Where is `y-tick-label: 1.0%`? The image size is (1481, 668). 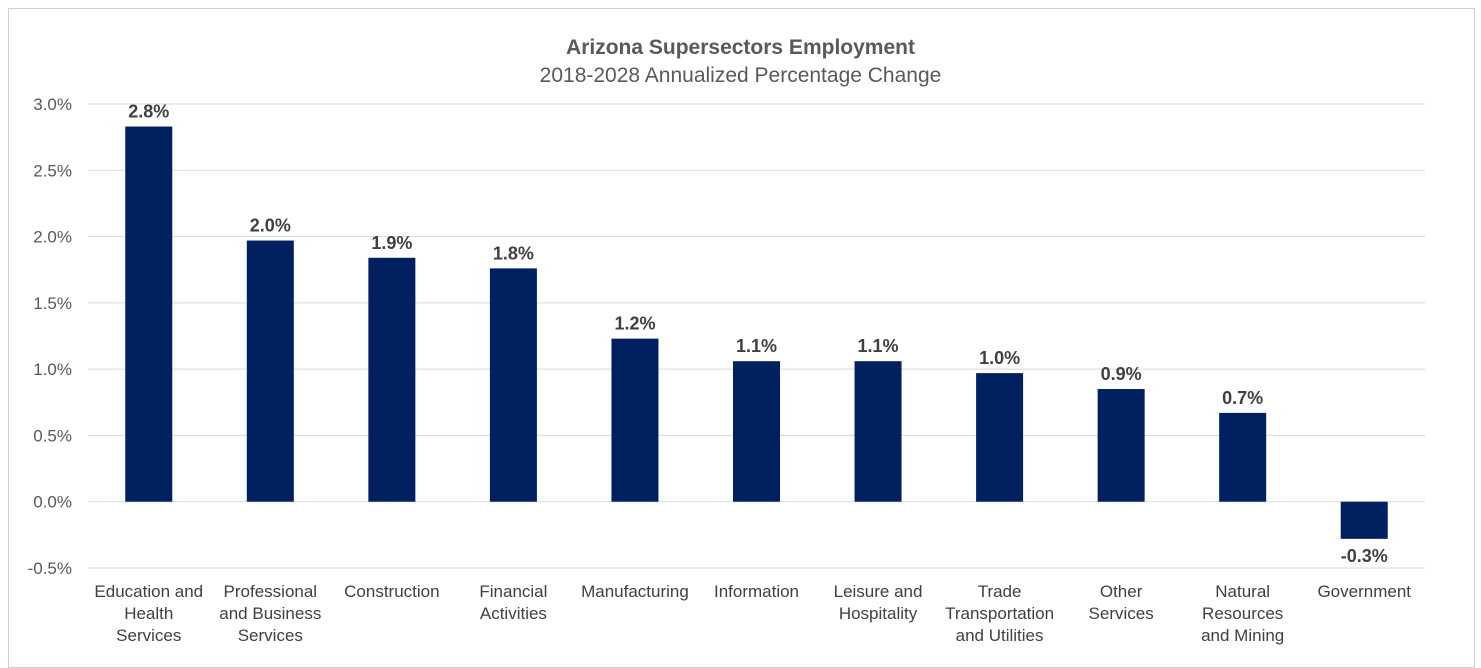
y-tick-label: 1.0% is located at coordinates (52, 369).